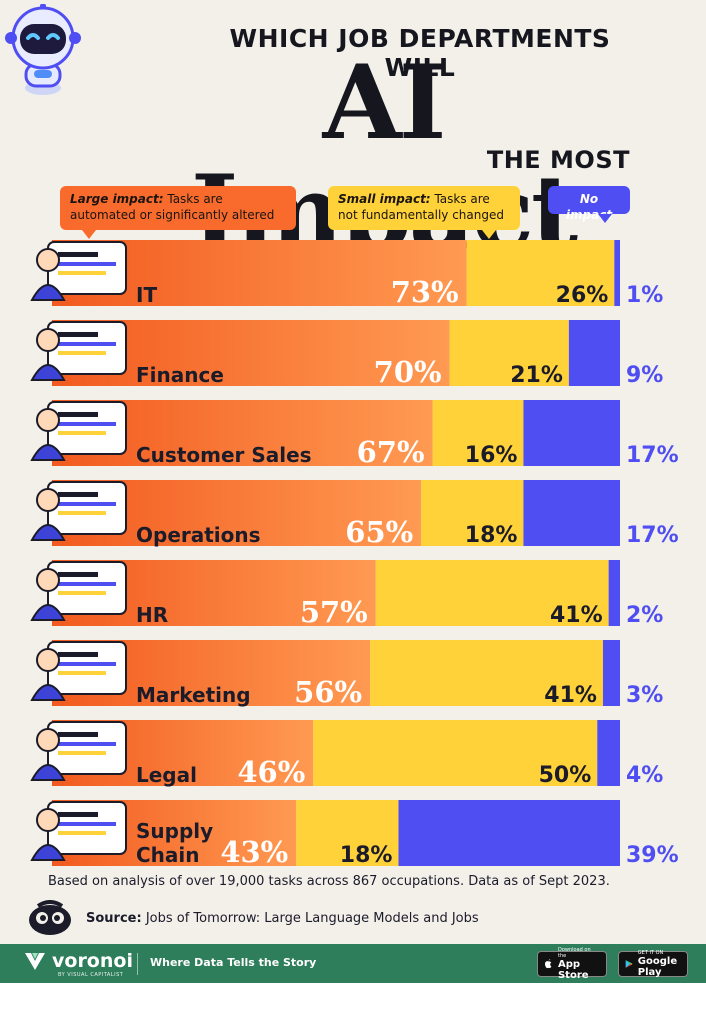 The height and width of the screenshot is (1023, 706). Describe the element at coordinates (50, 917) in the screenshot. I see `visual-capitalist-logo-icon` at that location.